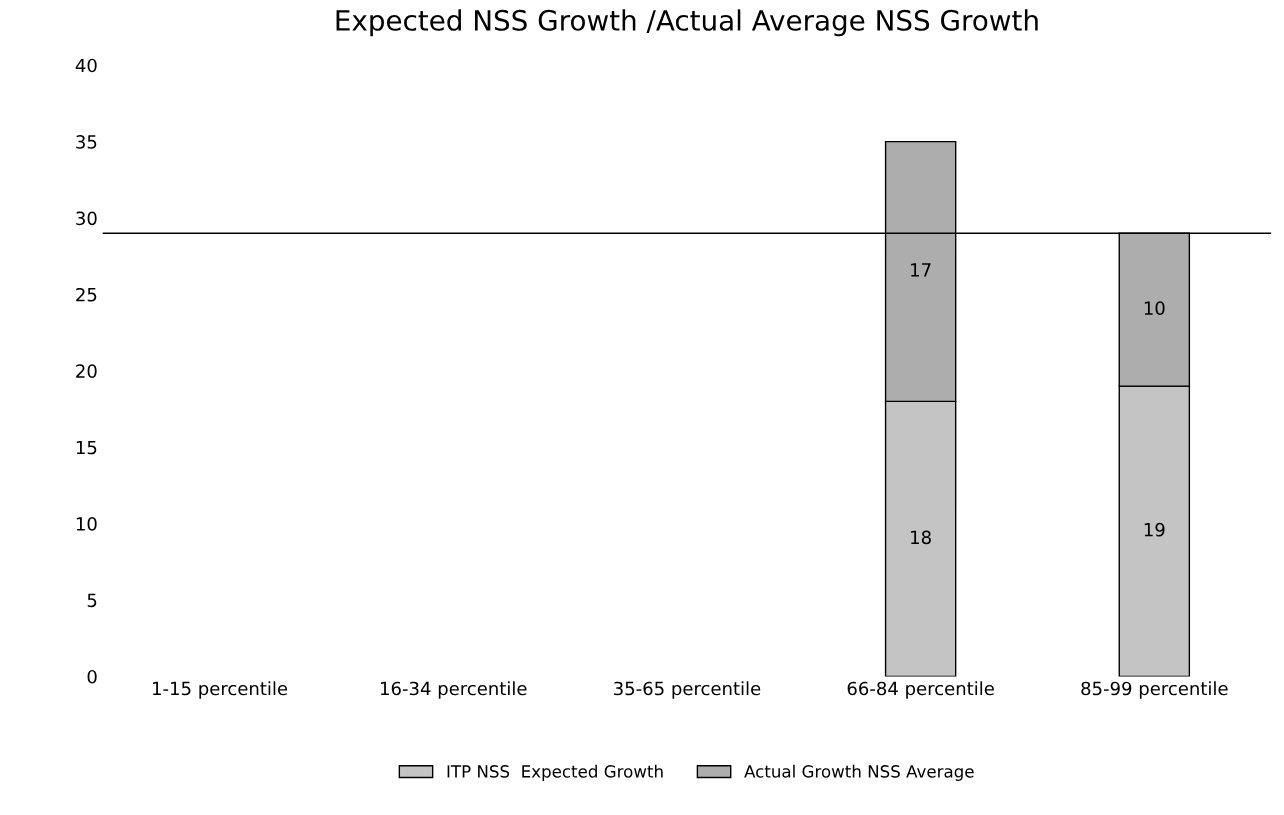 The image size is (1284, 815). I want to click on y-tick-label: 25, so click(86, 294).